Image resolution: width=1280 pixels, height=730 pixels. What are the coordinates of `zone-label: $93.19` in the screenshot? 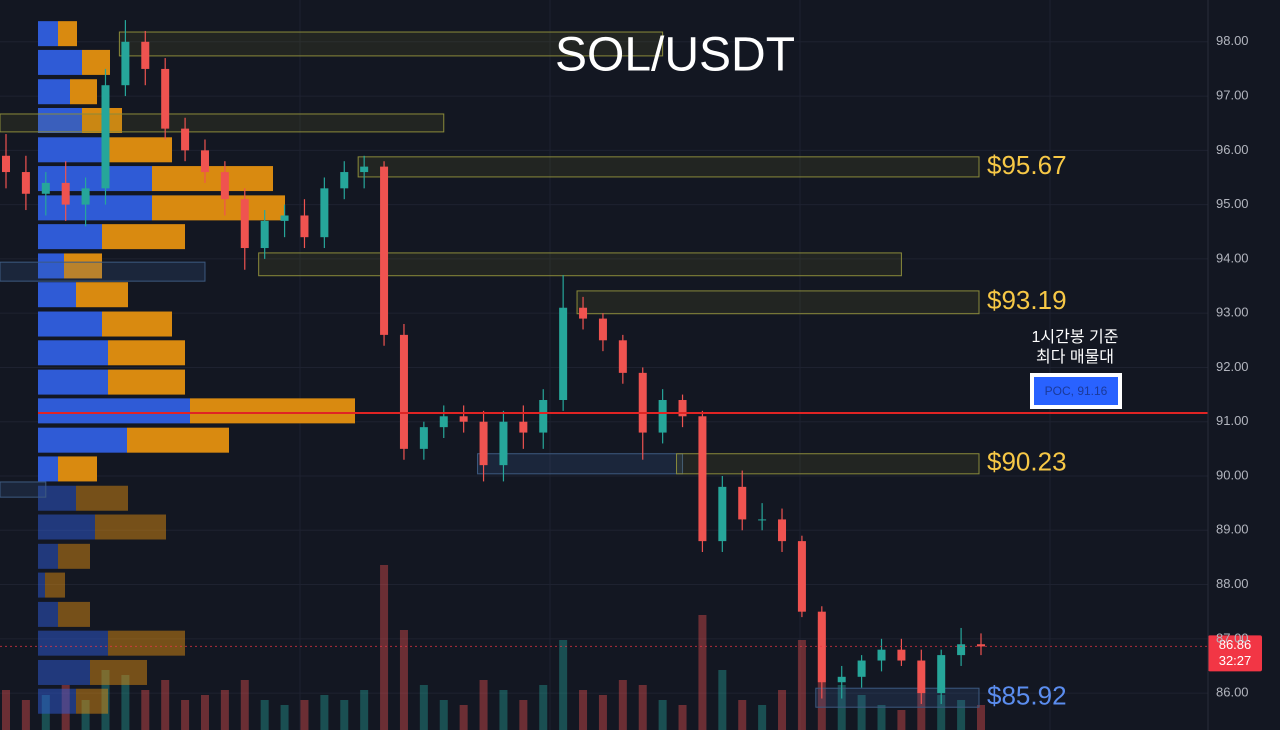 It's located at (1027, 300).